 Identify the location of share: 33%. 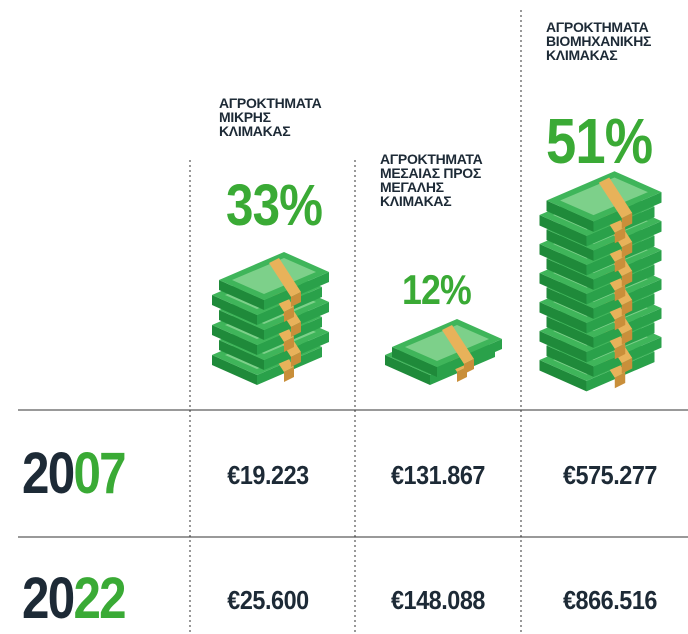
(274, 205).